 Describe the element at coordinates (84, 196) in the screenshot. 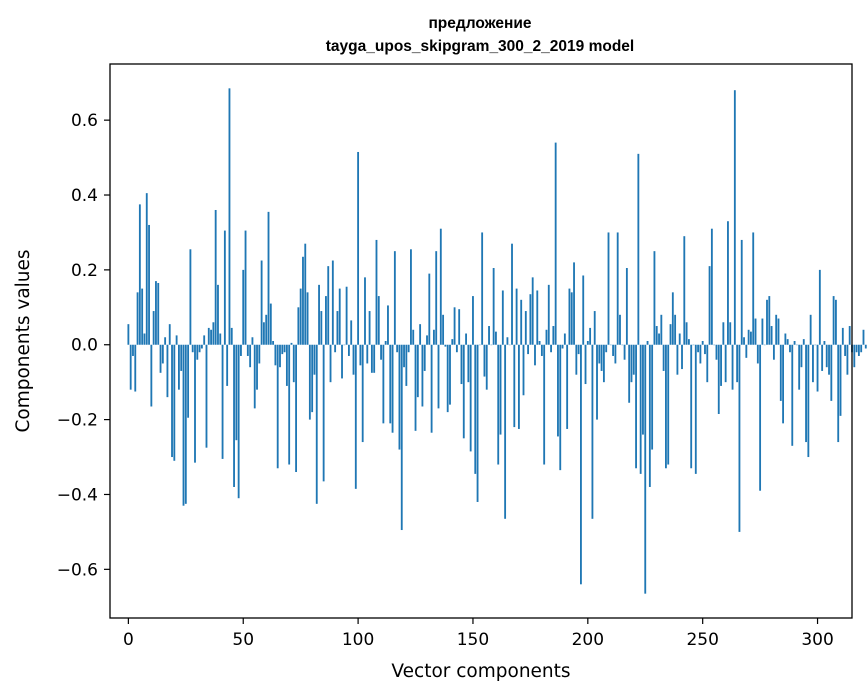

I see `y-tick-label: 0.4` at that location.